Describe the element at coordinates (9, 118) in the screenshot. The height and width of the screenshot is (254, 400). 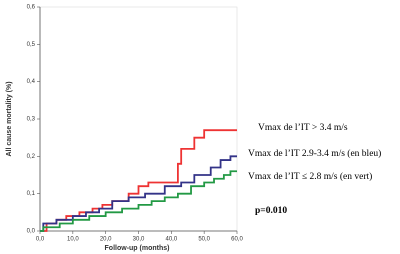
I see `y-axis-label: All cause mortality (%)` at that location.